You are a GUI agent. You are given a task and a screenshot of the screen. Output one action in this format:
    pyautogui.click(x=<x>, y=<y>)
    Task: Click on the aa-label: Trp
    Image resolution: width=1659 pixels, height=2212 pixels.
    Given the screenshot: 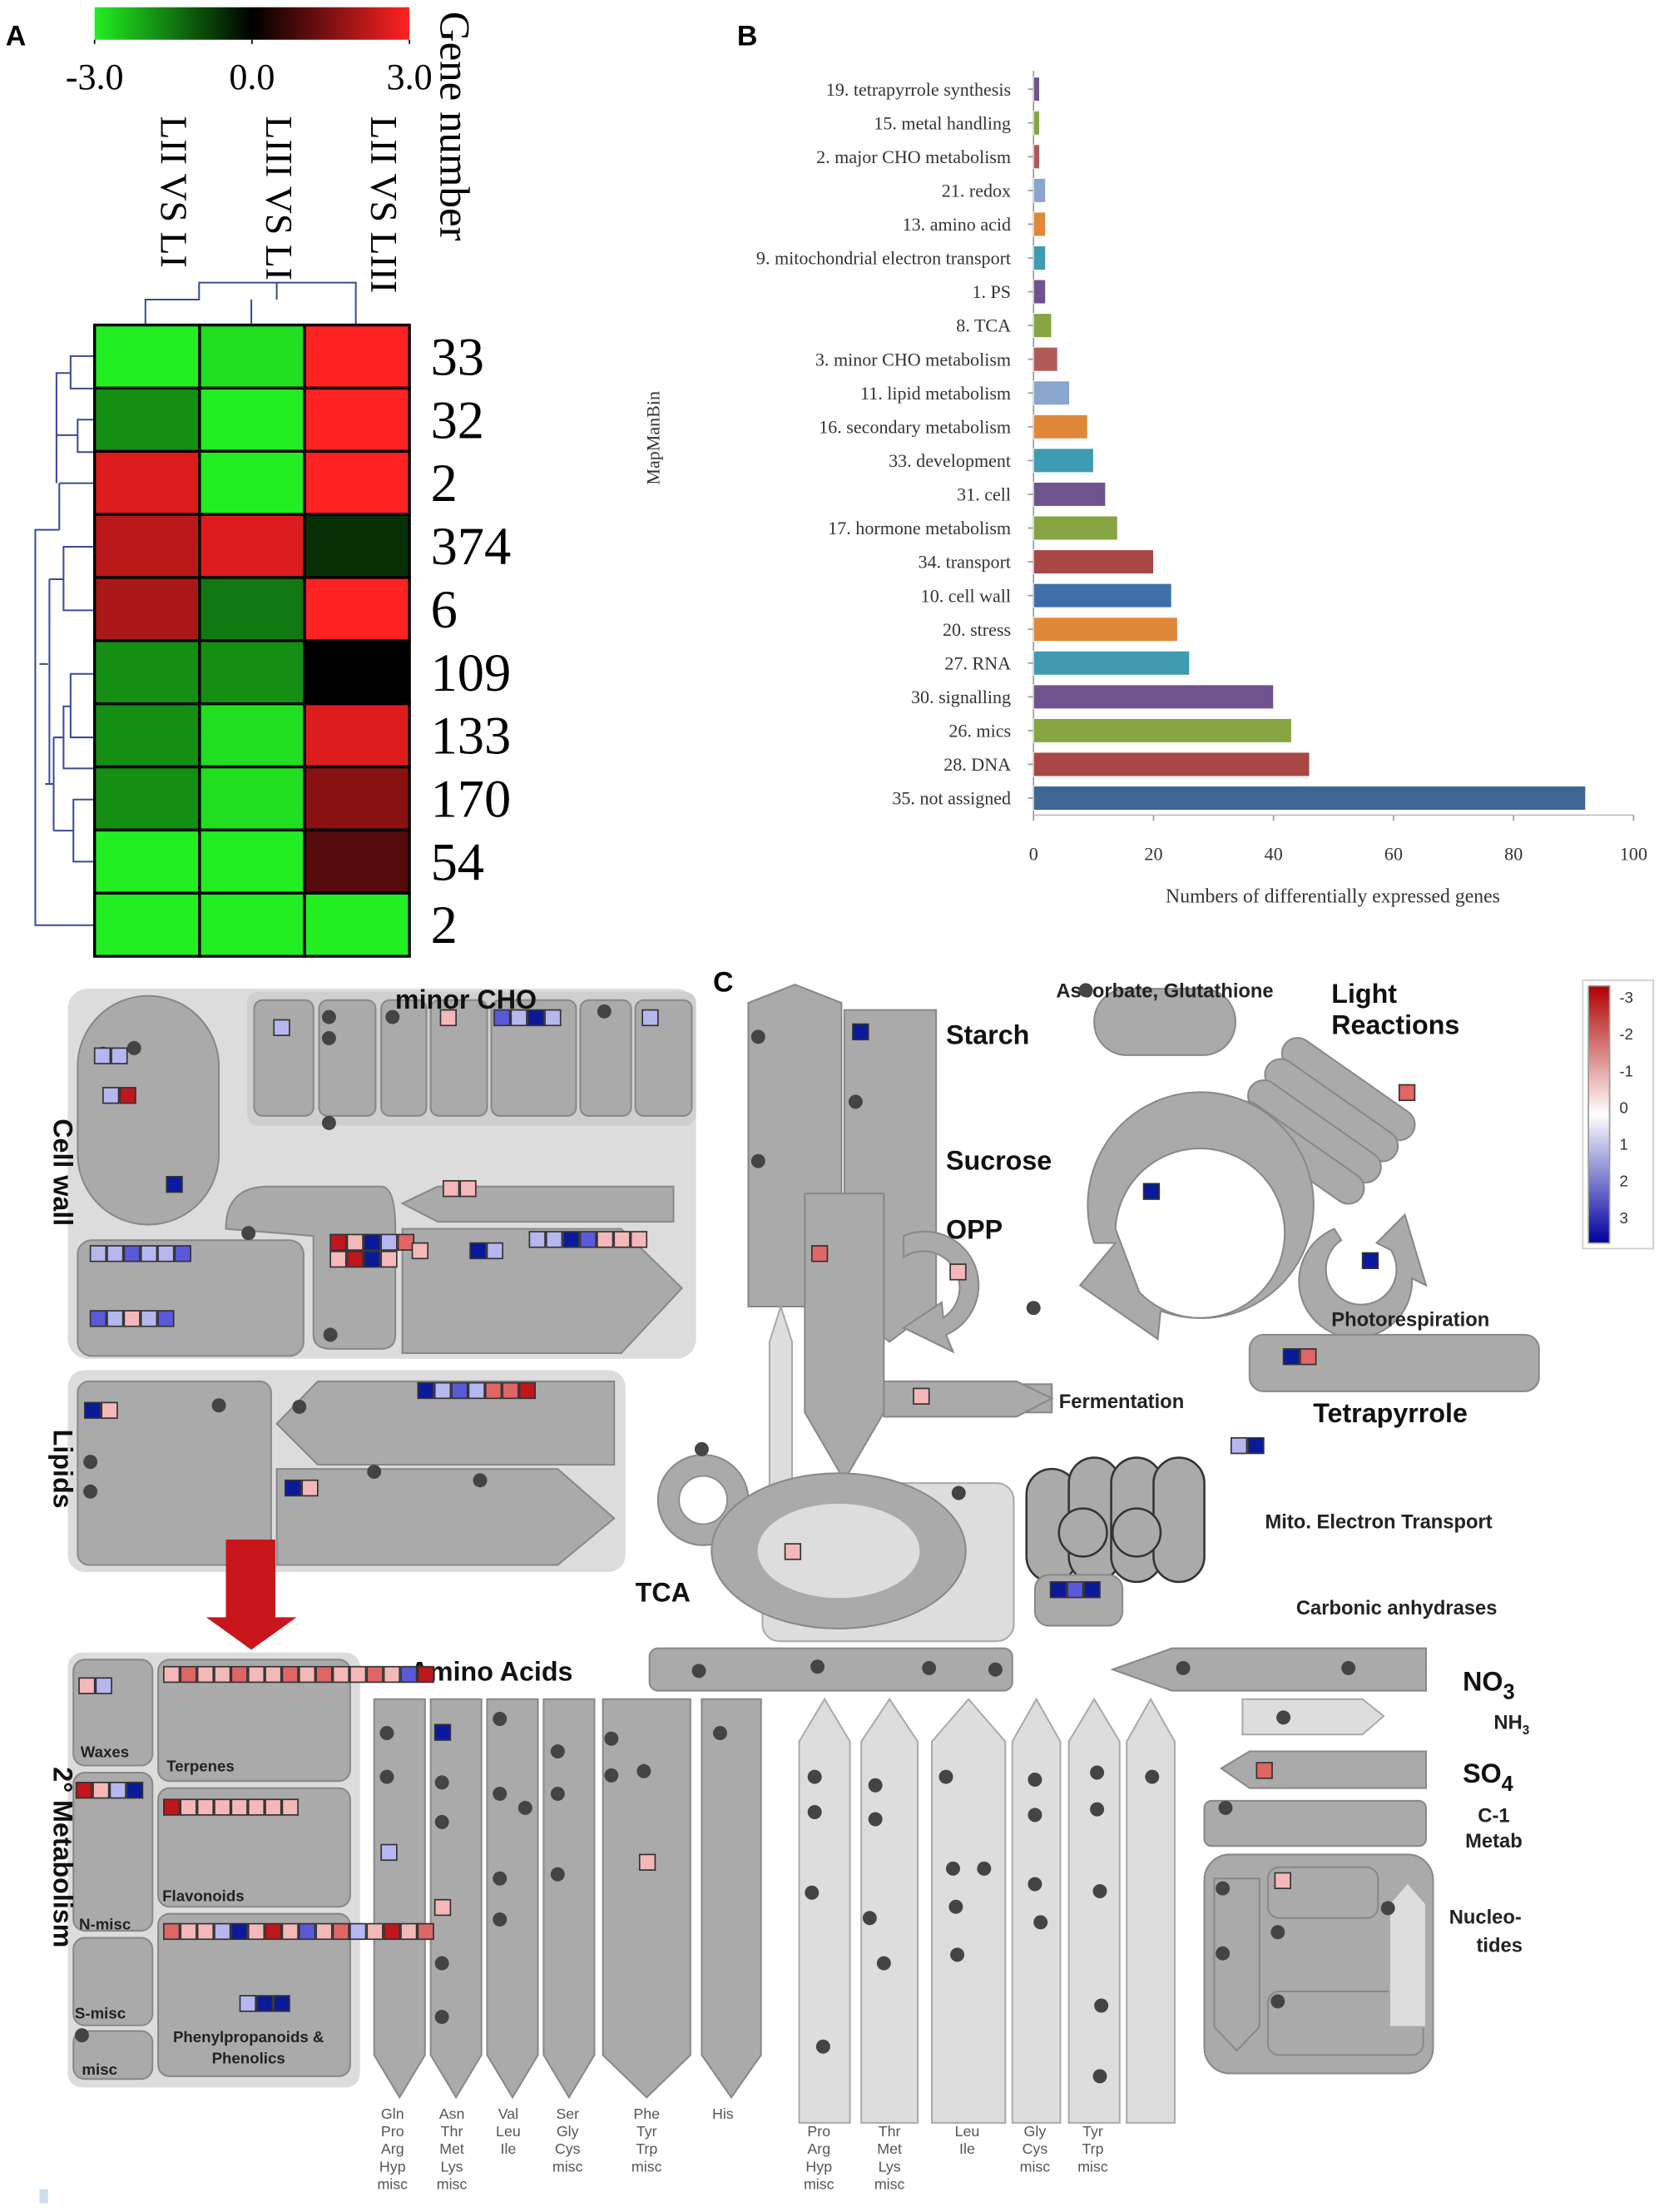 What is the action you would take?
    pyautogui.click(x=646, y=2148)
    